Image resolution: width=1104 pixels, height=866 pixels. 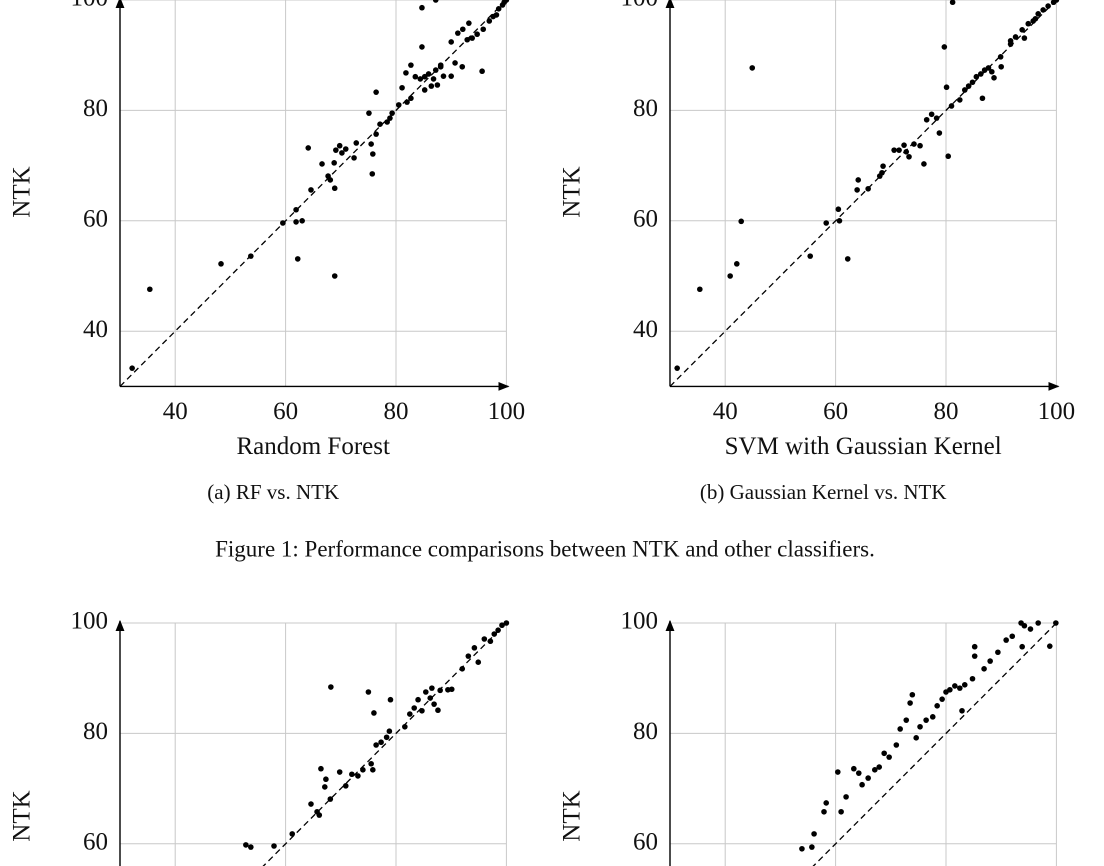 I want to click on x-axis-label: SVM with Gaussian Kernel, so click(x=863, y=446).